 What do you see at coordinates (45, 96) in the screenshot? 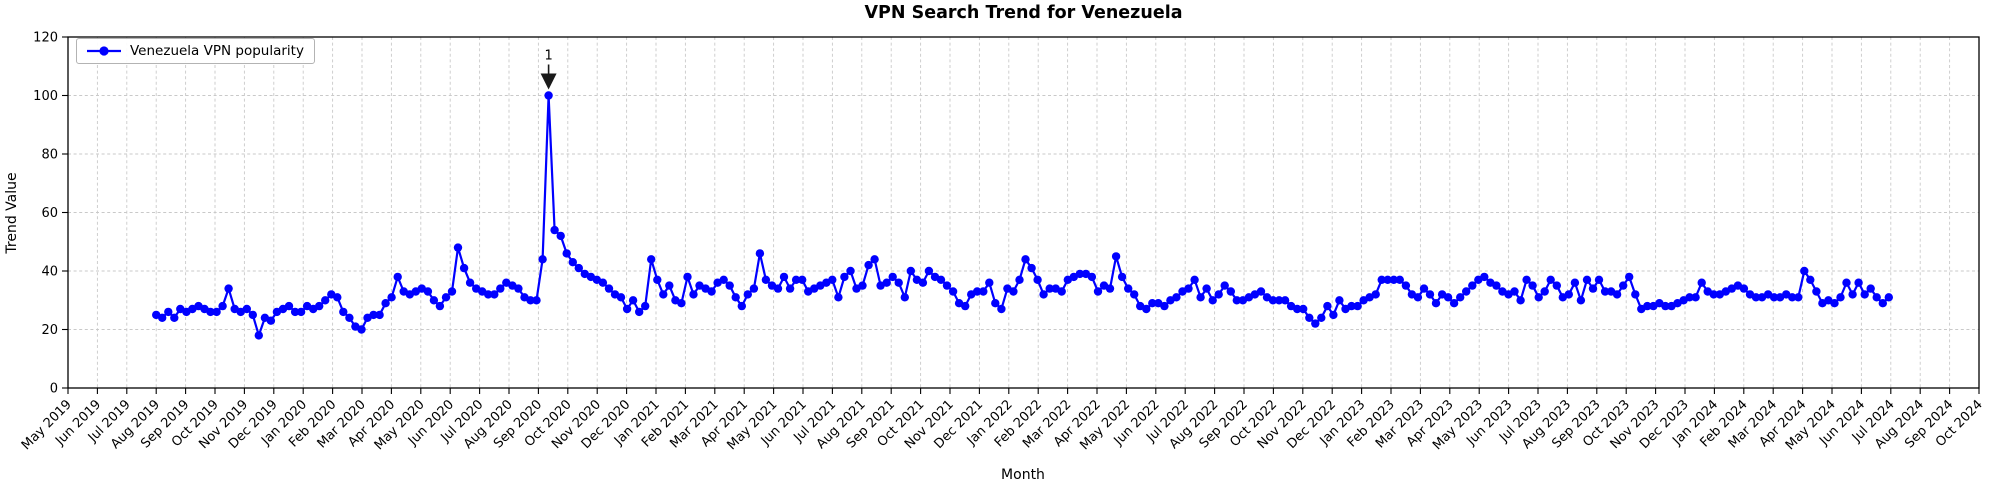
I see `y-tick-label: 100` at bounding box center [45, 96].